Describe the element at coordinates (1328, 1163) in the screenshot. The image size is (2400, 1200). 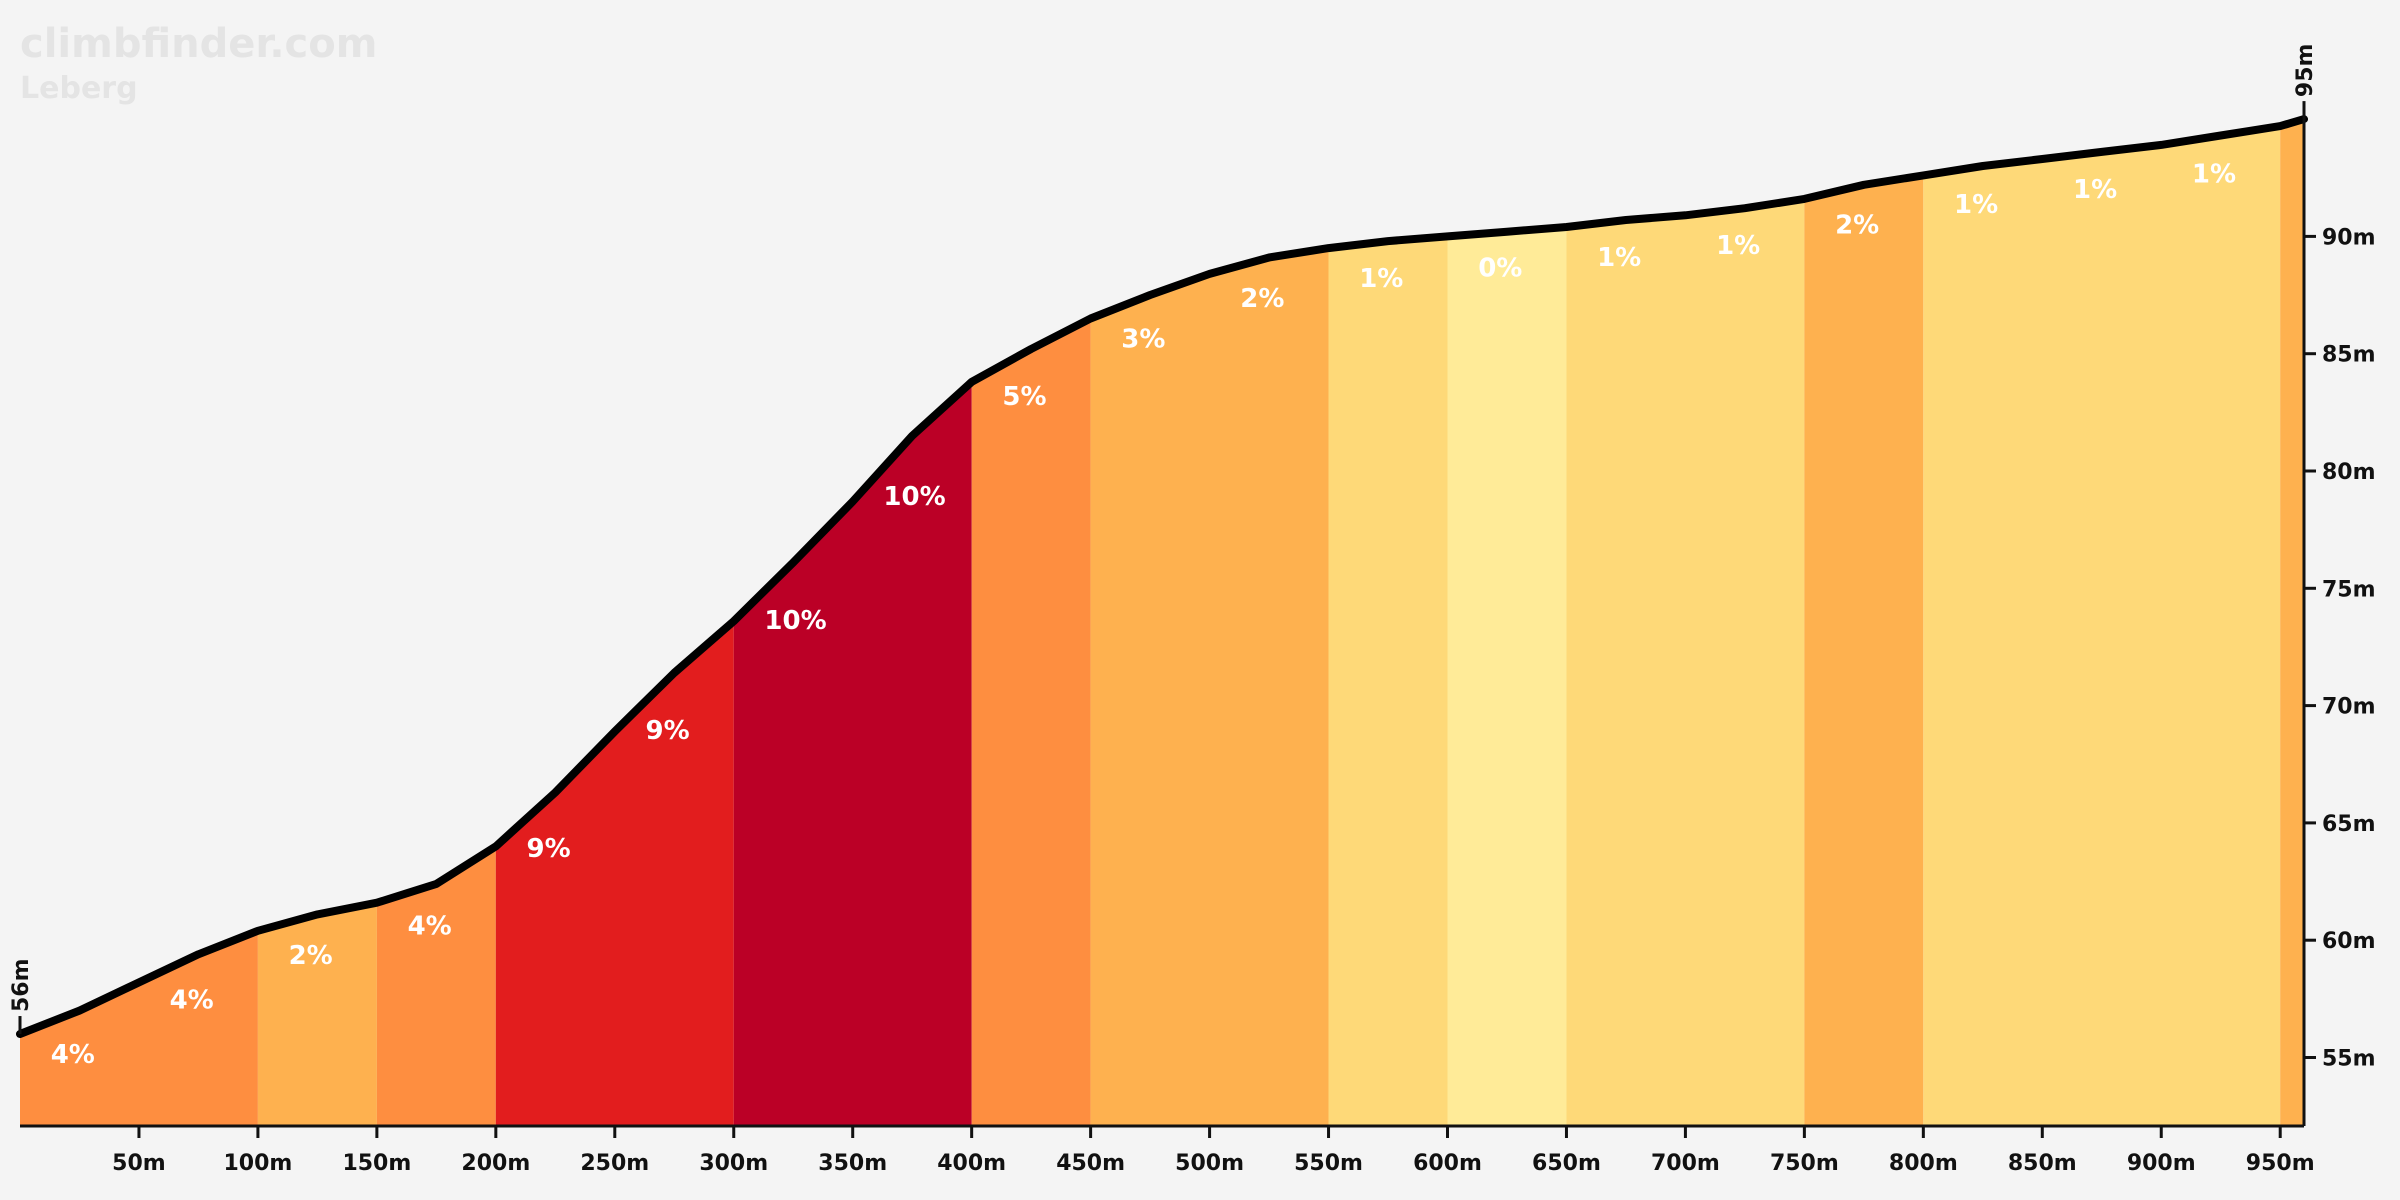
I see `x-tick-label-10: 550m` at that location.